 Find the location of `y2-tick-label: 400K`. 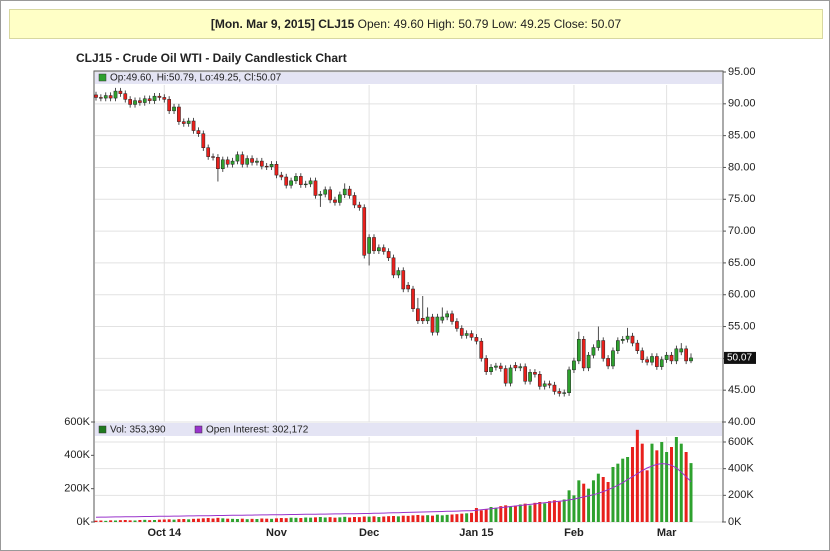

y2-tick-label: 400K is located at coordinates (741, 469).